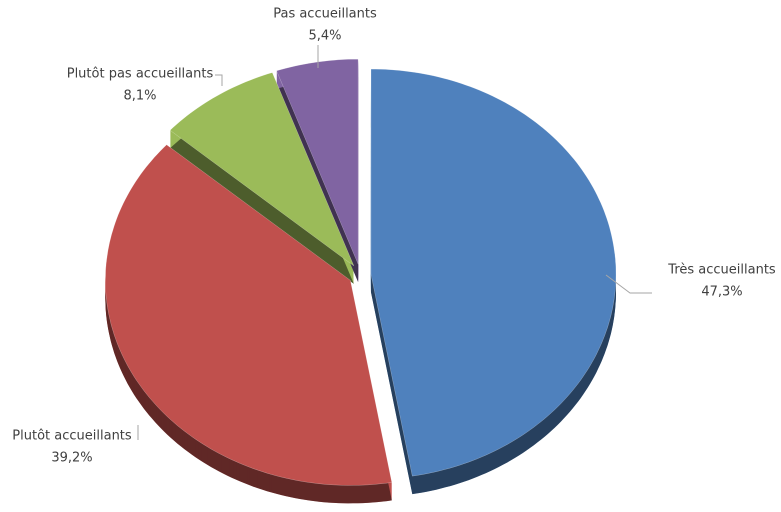  What do you see at coordinates (139, 96) in the screenshot?
I see `value-label: 8,1%` at bounding box center [139, 96].